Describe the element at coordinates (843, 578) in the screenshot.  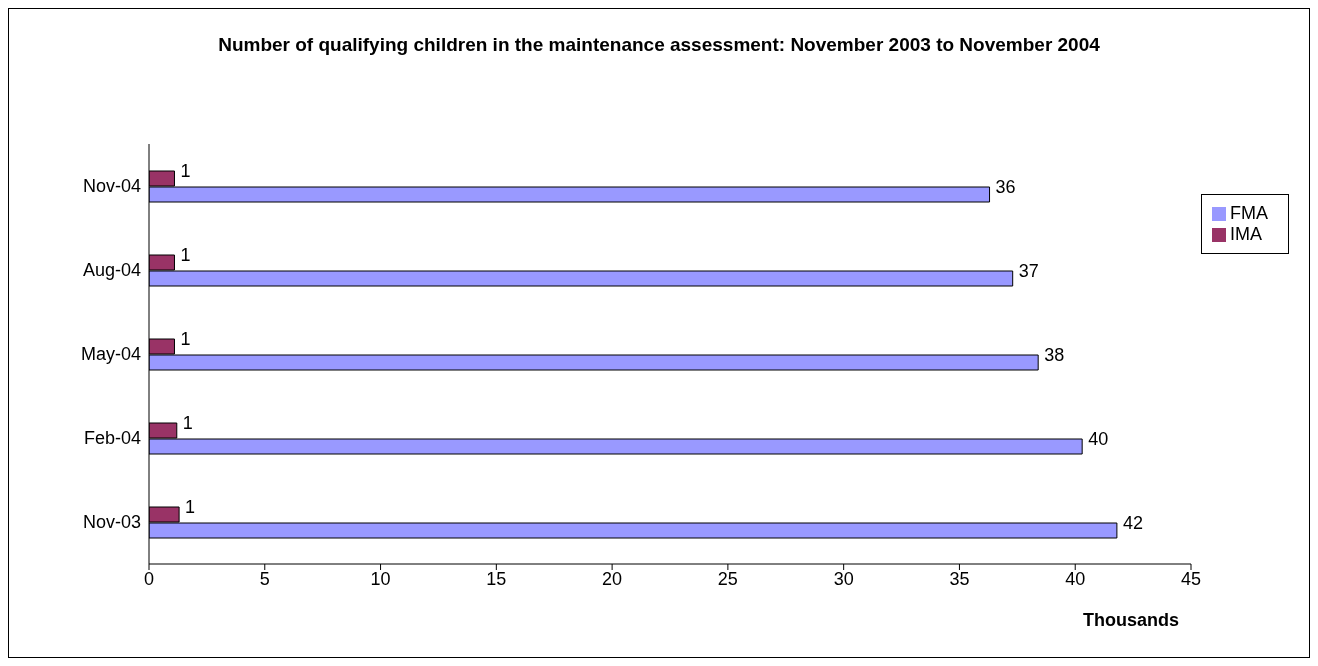
I see `x-tick-label: 30` at that location.